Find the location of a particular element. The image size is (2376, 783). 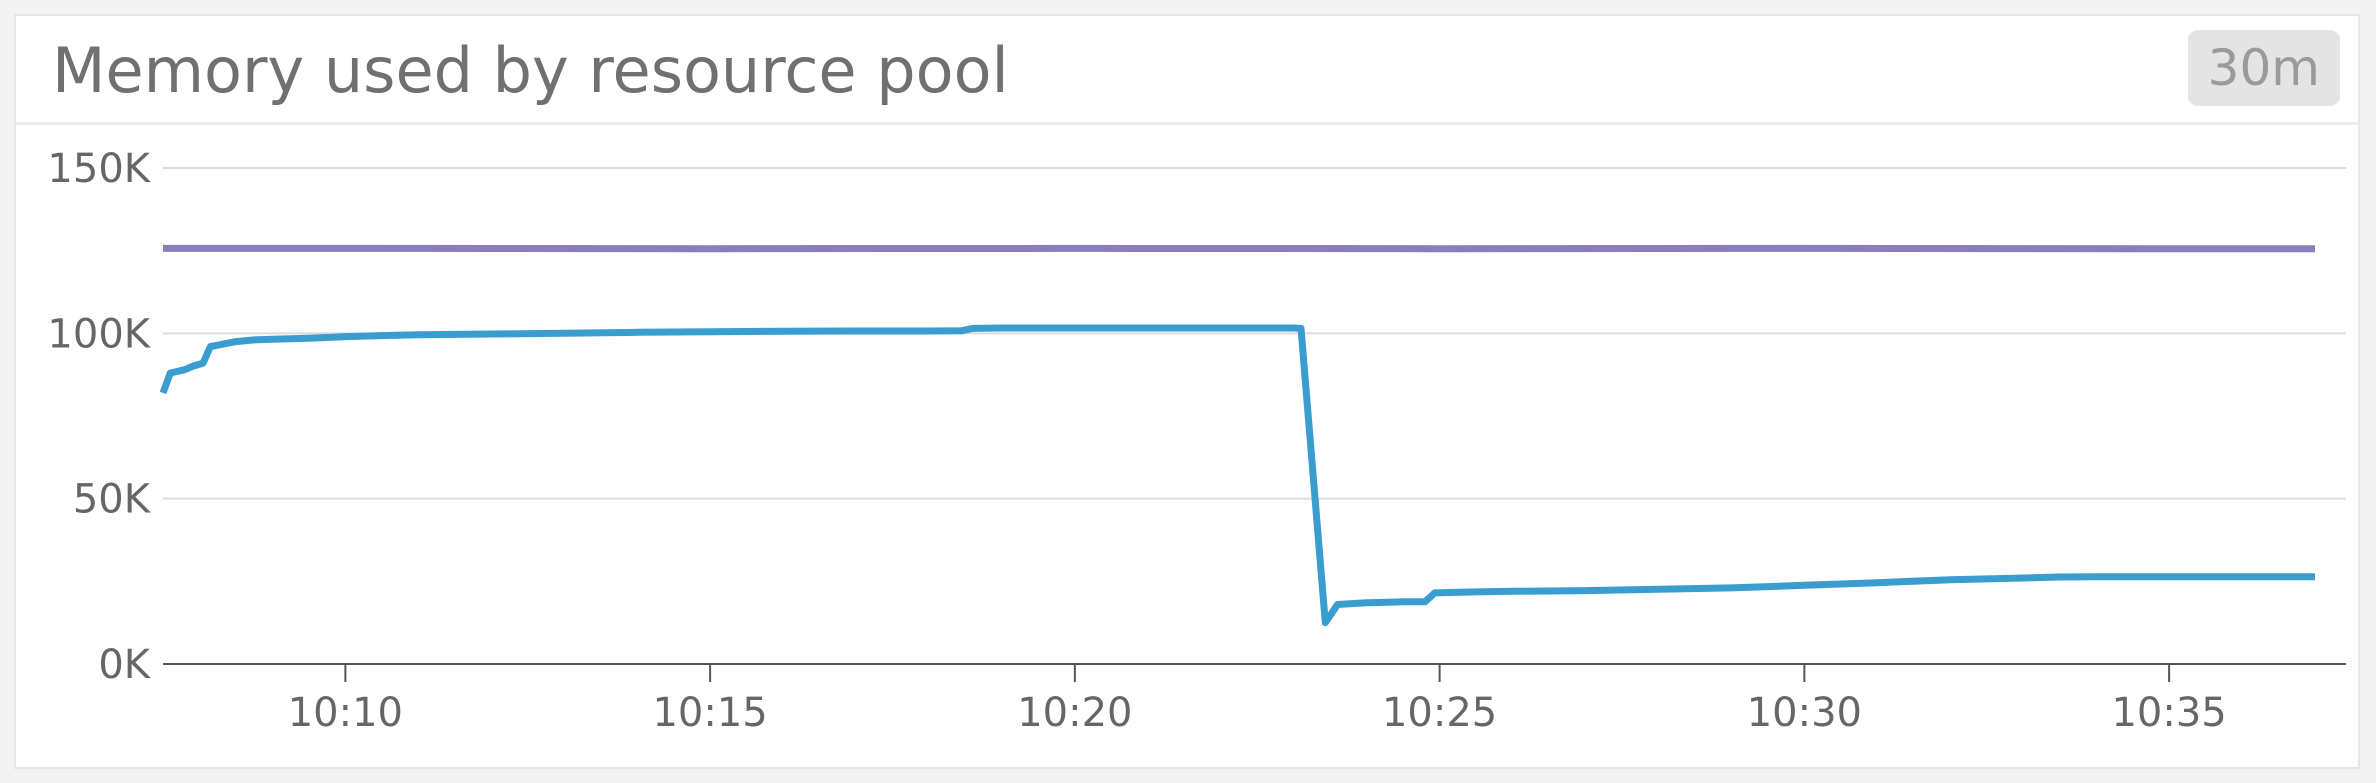

x-tick-label: 10:20 is located at coordinates (1074, 713).